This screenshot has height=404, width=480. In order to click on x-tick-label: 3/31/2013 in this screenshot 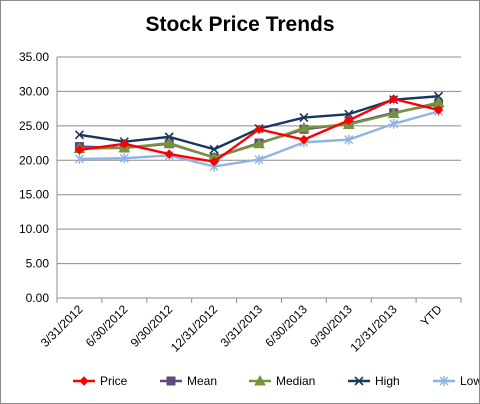, I will do `click(241, 326)`.